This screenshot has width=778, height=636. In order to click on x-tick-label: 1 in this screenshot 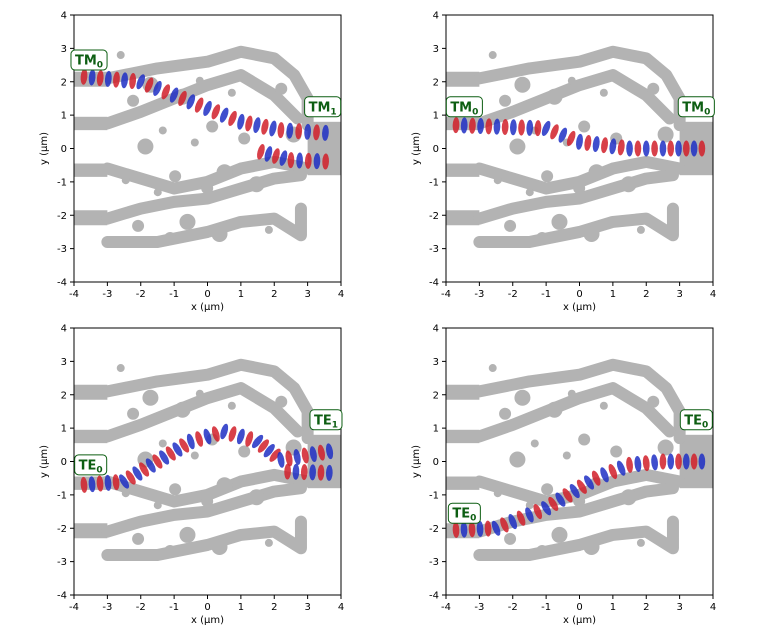, I will do `click(241, 607)`.